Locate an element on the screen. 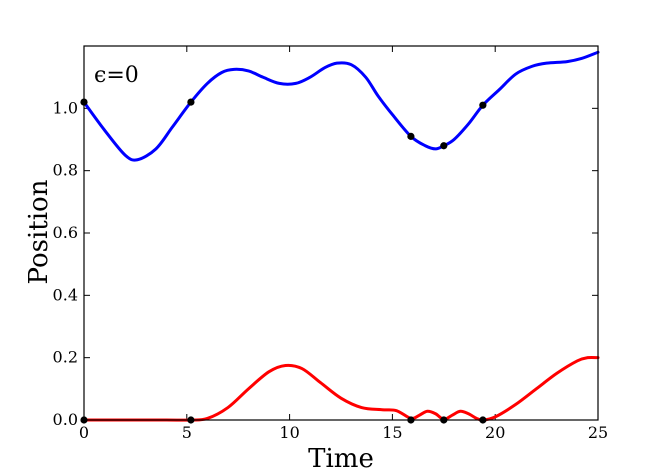 The image size is (664, 470). x-axis-title: Time is located at coordinates (341, 457).